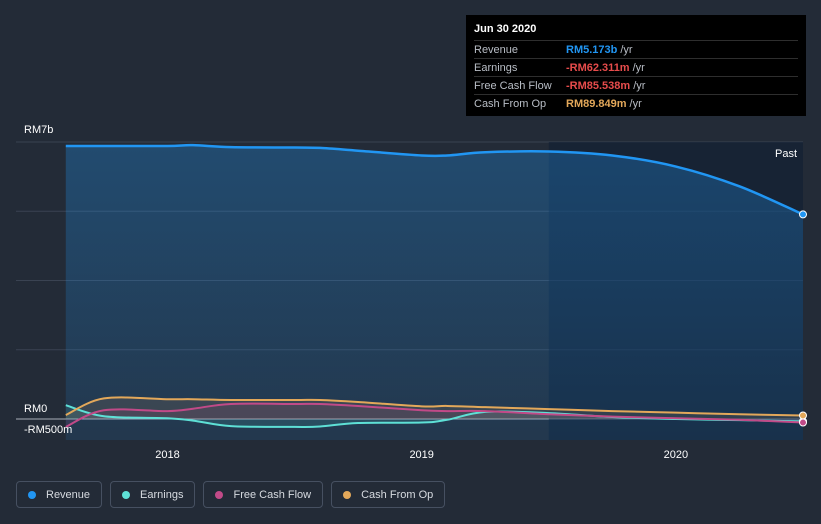 The width and height of the screenshot is (821, 524). What do you see at coordinates (636, 49) in the screenshot?
I see `tooltip-row-revenue: Revenue RM5.173b /yr` at bounding box center [636, 49].